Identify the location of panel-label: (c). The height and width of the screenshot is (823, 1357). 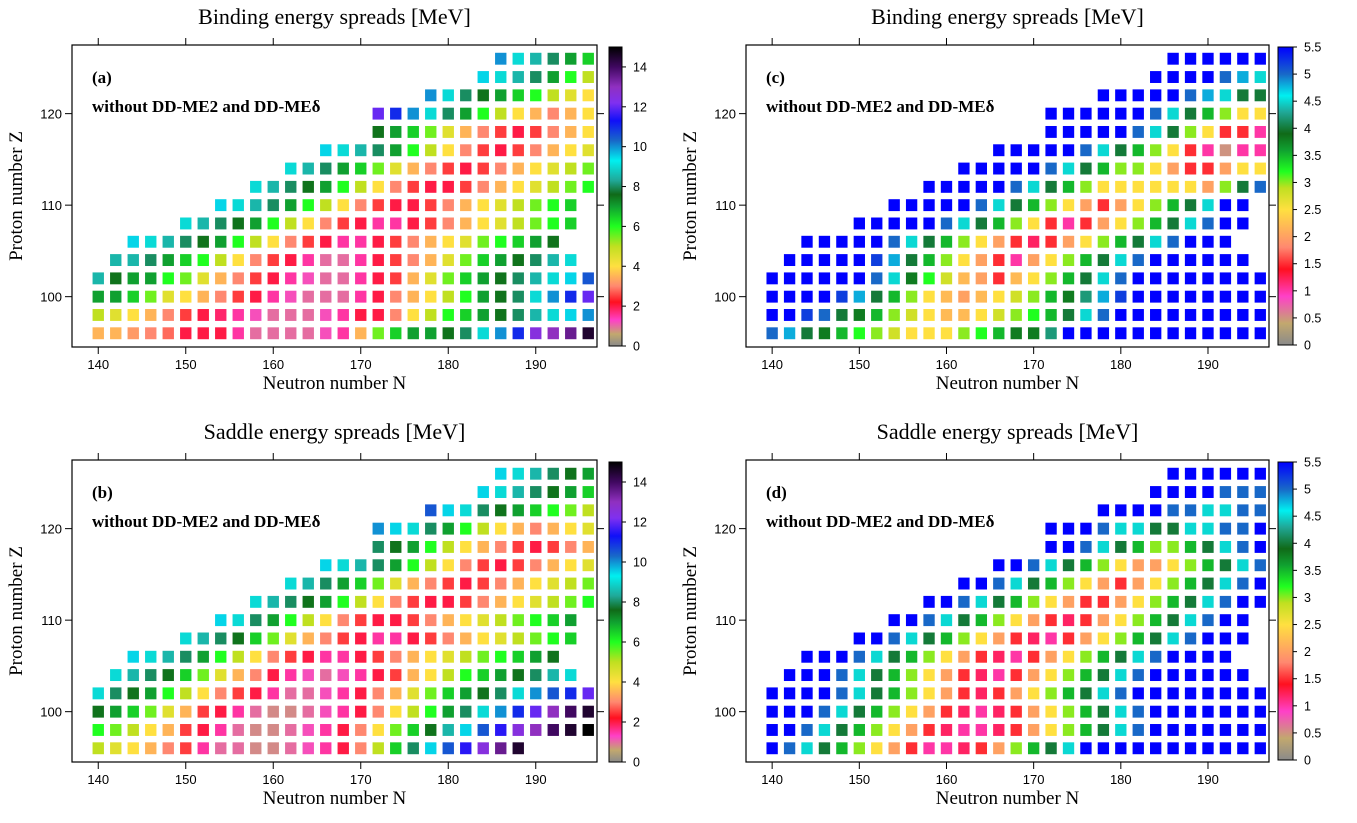
(775, 77).